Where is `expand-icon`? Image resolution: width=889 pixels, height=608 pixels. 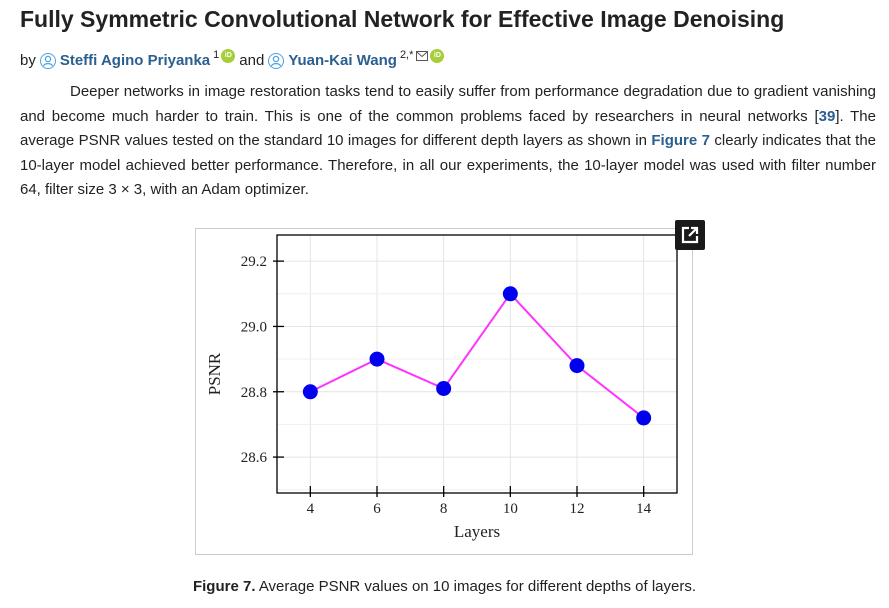
expand-icon is located at coordinates (690, 235).